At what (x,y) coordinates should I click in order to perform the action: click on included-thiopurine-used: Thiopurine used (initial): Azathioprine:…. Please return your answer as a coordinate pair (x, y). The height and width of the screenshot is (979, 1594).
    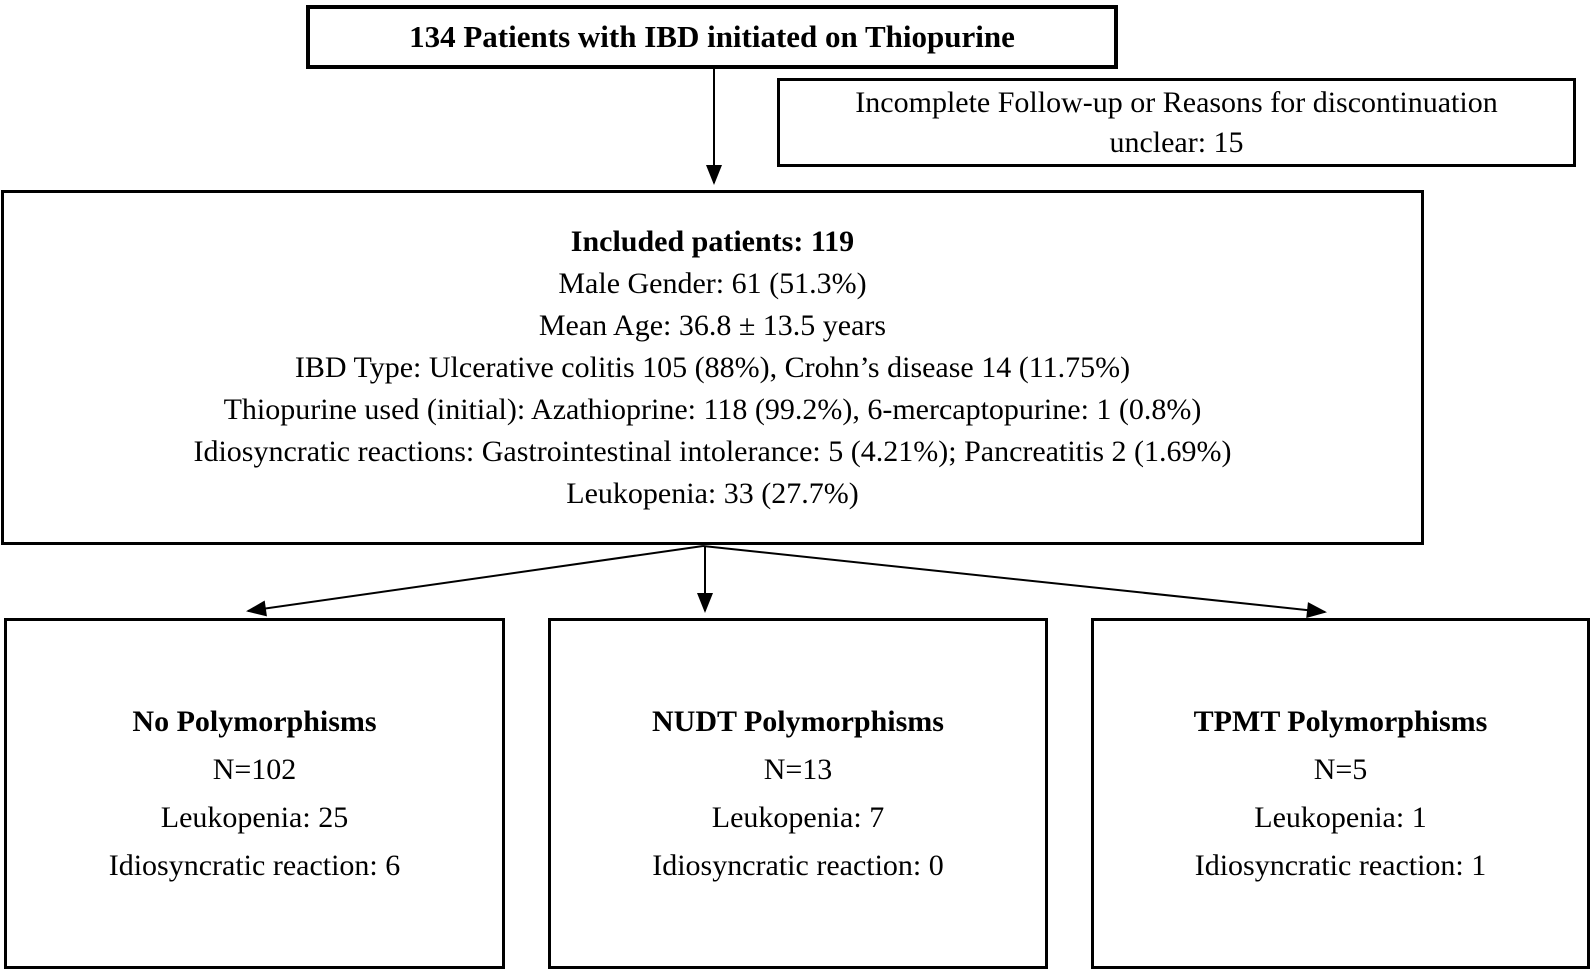
    Looking at the image, I should click on (712, 409).